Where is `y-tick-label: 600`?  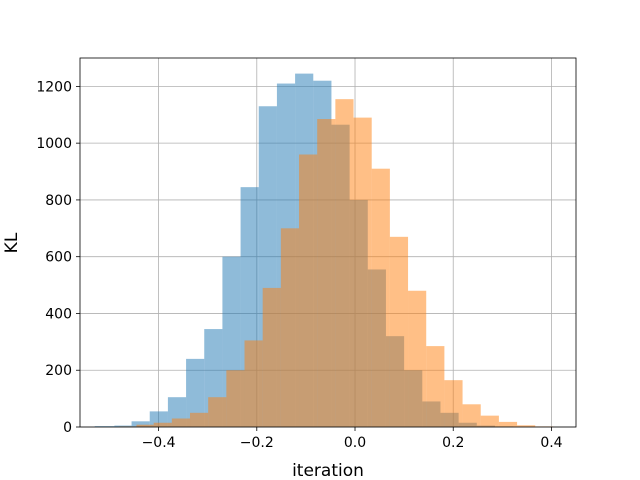
y-tick-label: 600 is located at coordinates (58, 258).